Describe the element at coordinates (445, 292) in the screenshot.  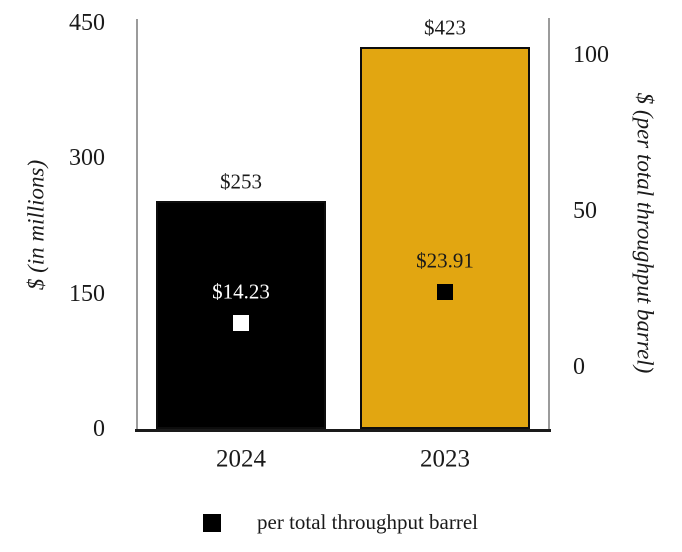
I see `marker-2023` at that location.